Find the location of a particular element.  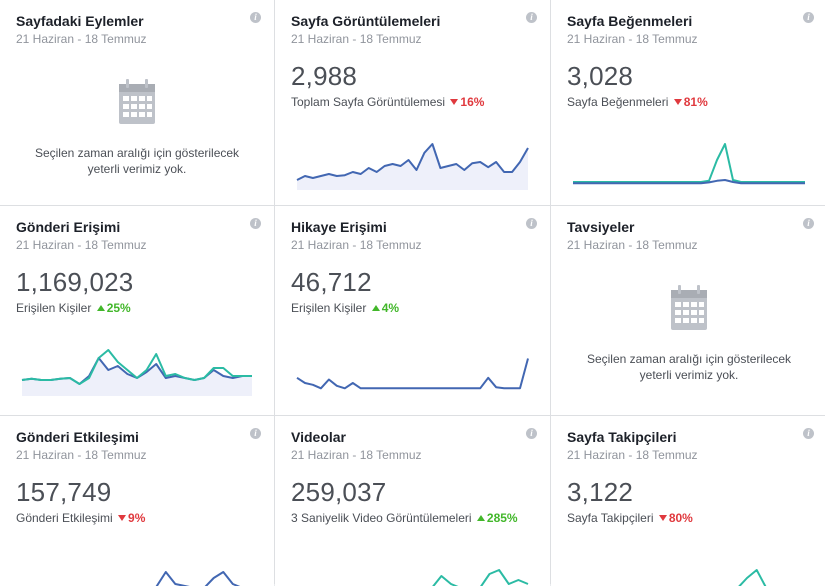

delta-value: 9% is located at coordinates (137, 518).